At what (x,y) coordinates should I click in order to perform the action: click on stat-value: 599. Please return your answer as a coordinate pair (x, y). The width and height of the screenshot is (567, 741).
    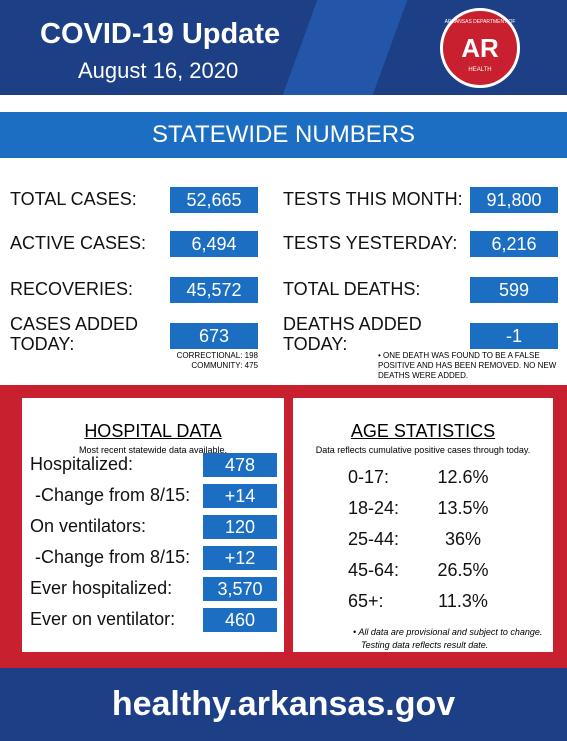
    Looking at the image, I should click on (514, 290).